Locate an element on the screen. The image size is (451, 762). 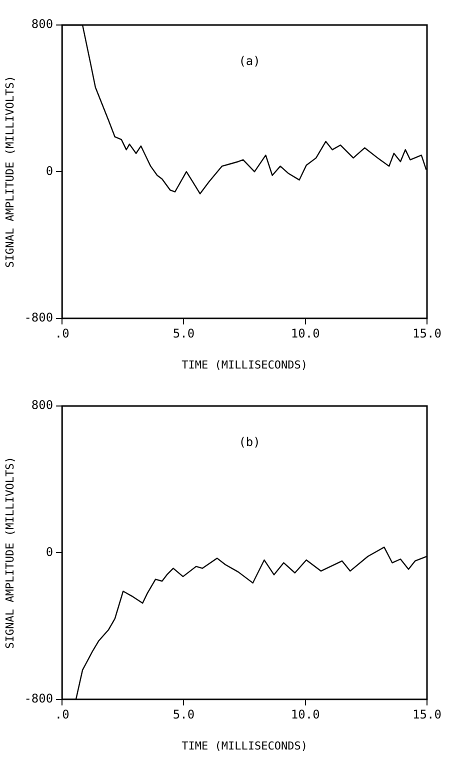
annotation: (a) is located at coordinates (249, 61).